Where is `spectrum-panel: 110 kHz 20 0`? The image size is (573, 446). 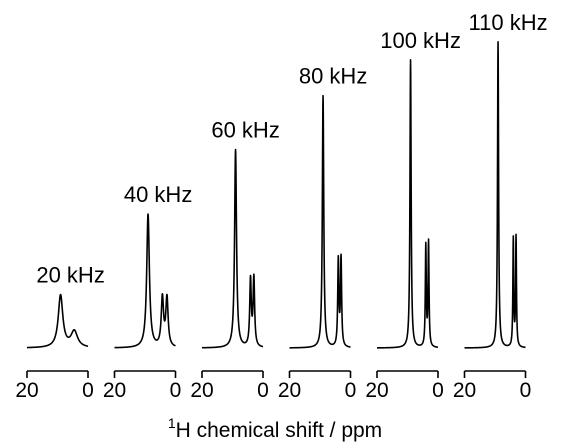
spectrum-panel: 110 kHz 20 0 is located at coordinates (500, 206).